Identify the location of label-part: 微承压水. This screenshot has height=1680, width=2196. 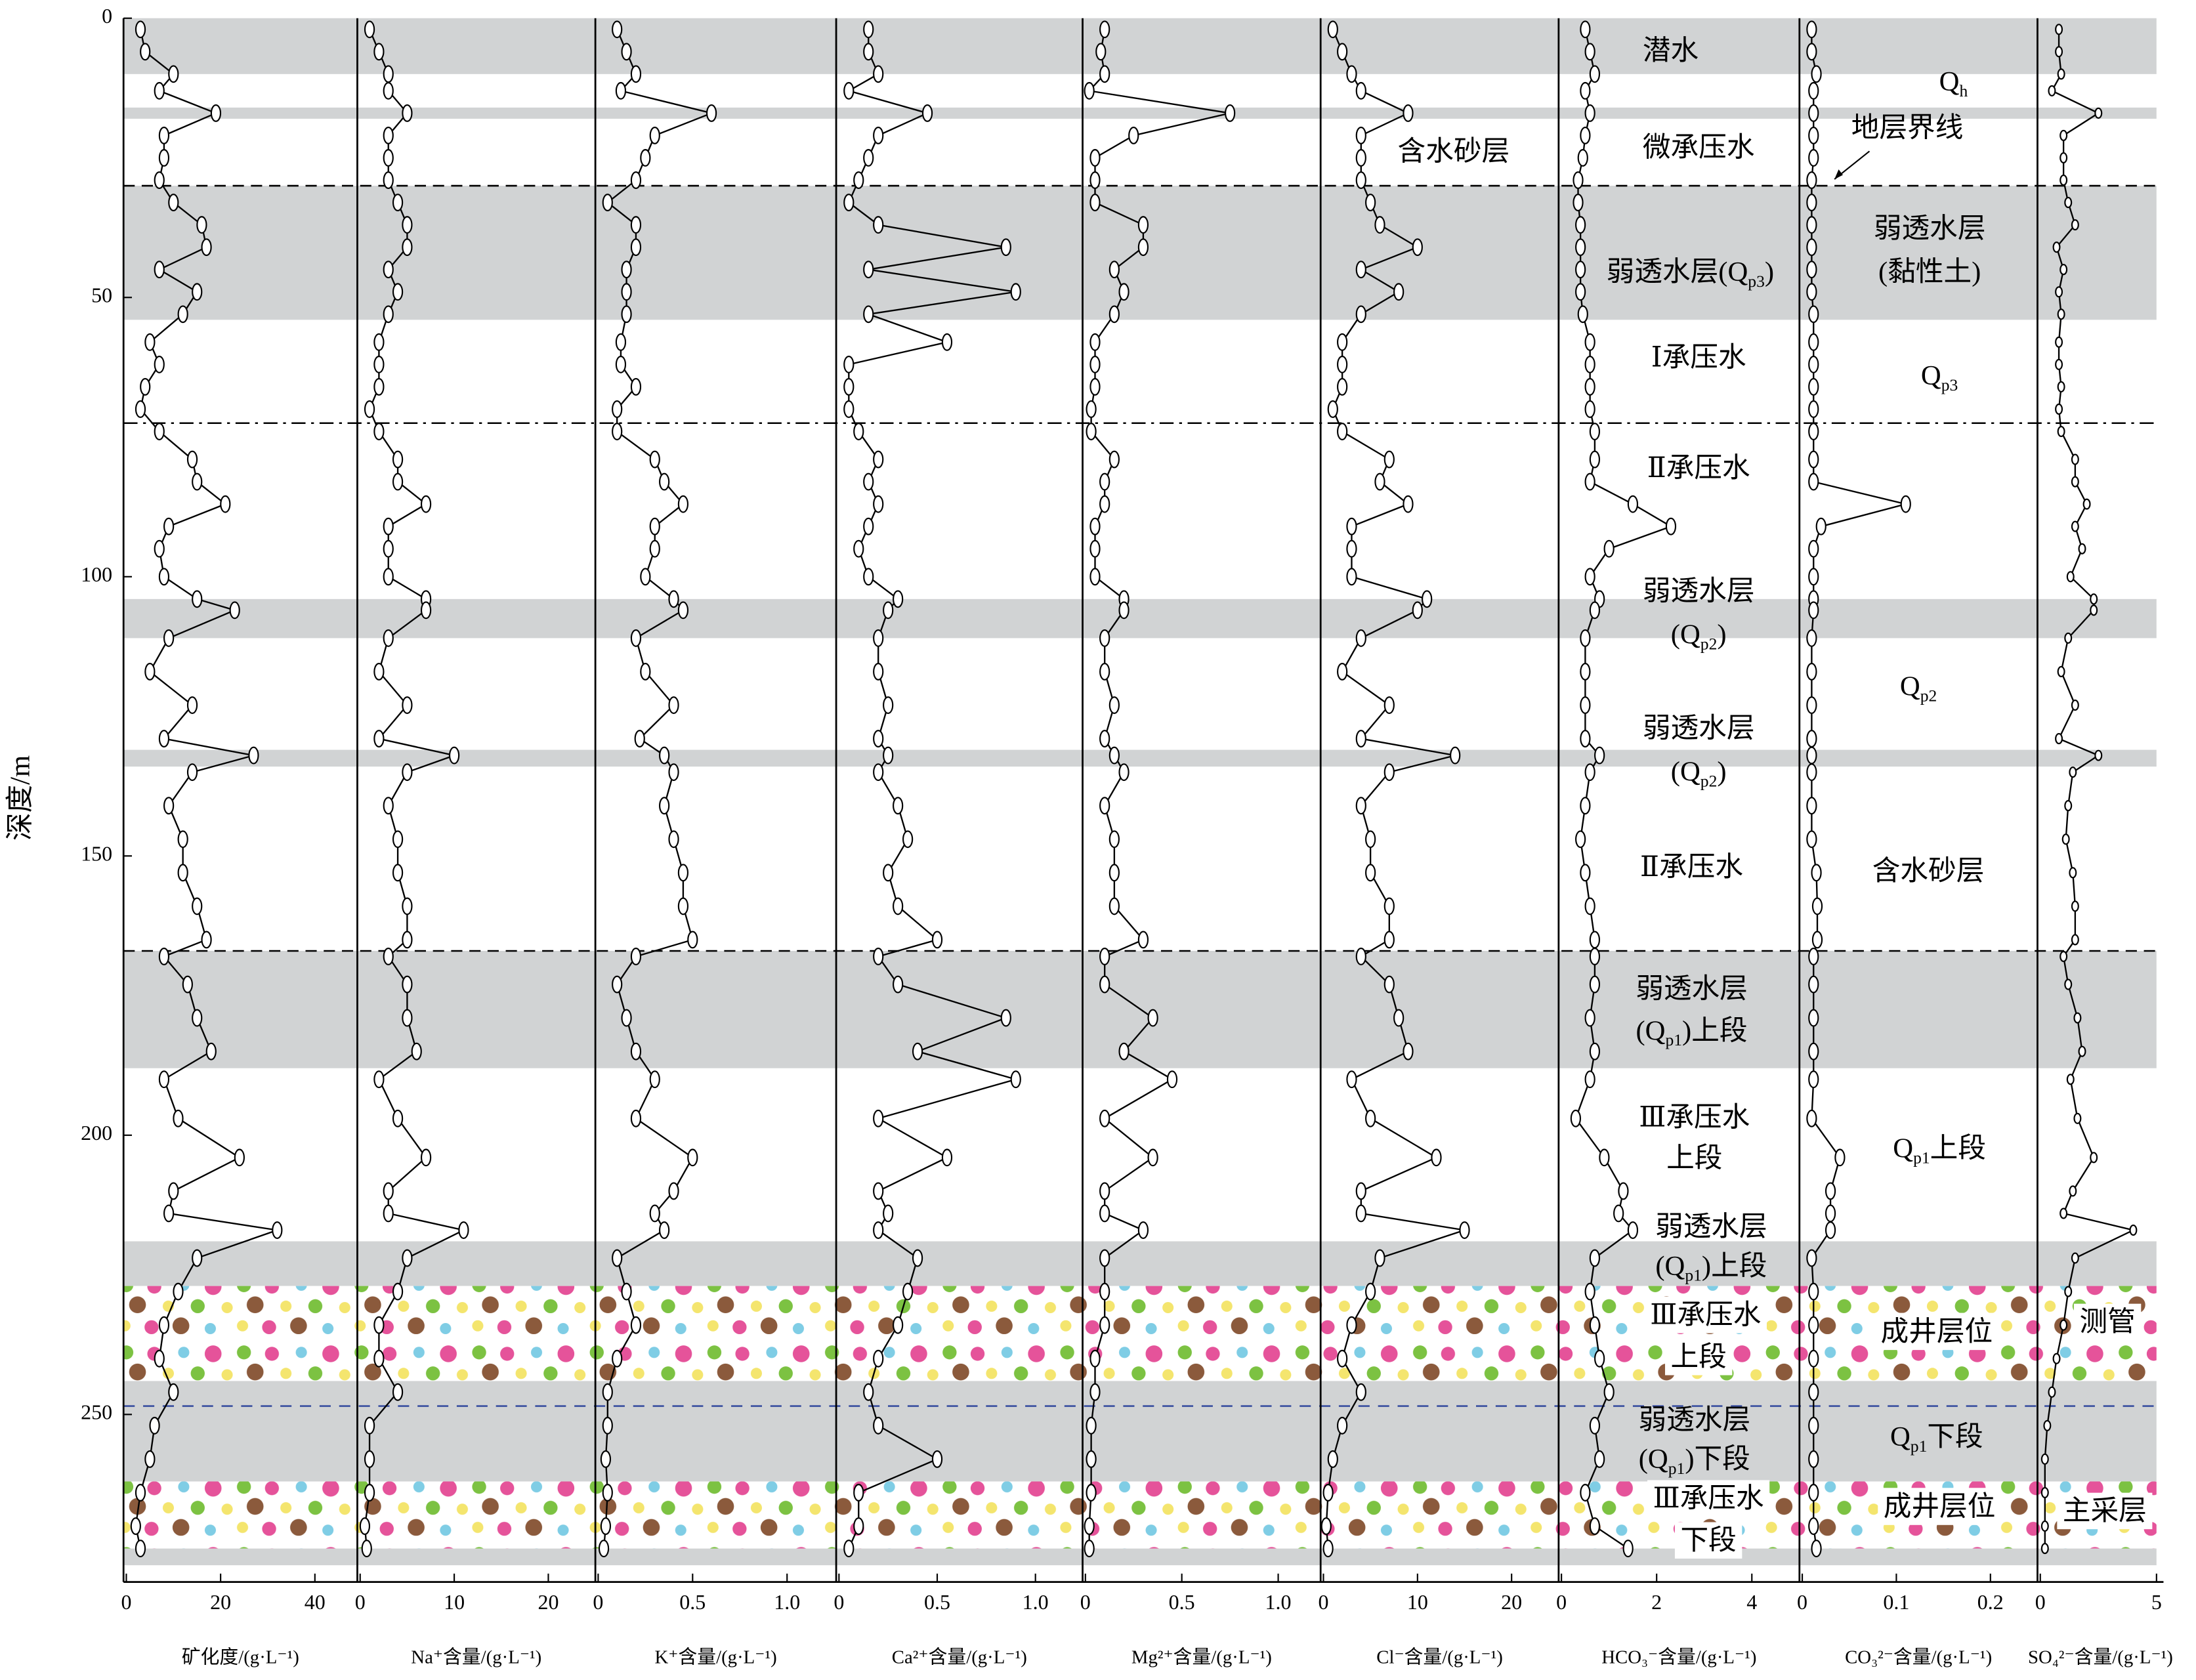
(1699, 147).